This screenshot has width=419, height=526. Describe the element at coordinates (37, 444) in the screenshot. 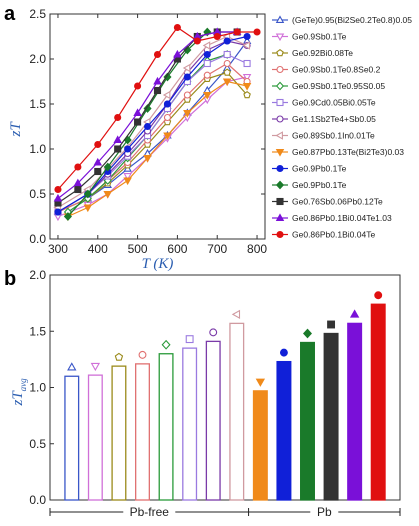

I see `chart-b-y-tick-label: 0.5` at that location.